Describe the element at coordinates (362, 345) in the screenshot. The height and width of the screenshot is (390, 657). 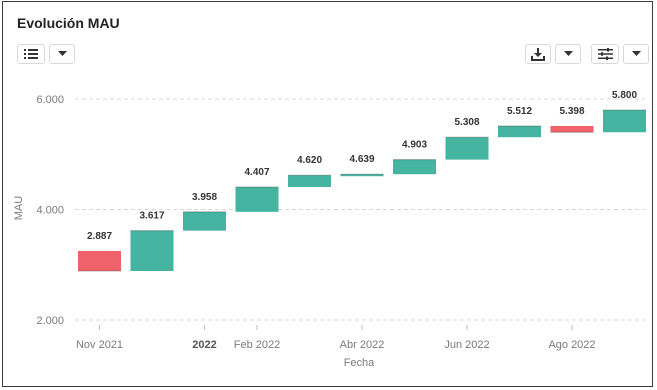
I see `x-tick-label: Abr 2022` at that location.